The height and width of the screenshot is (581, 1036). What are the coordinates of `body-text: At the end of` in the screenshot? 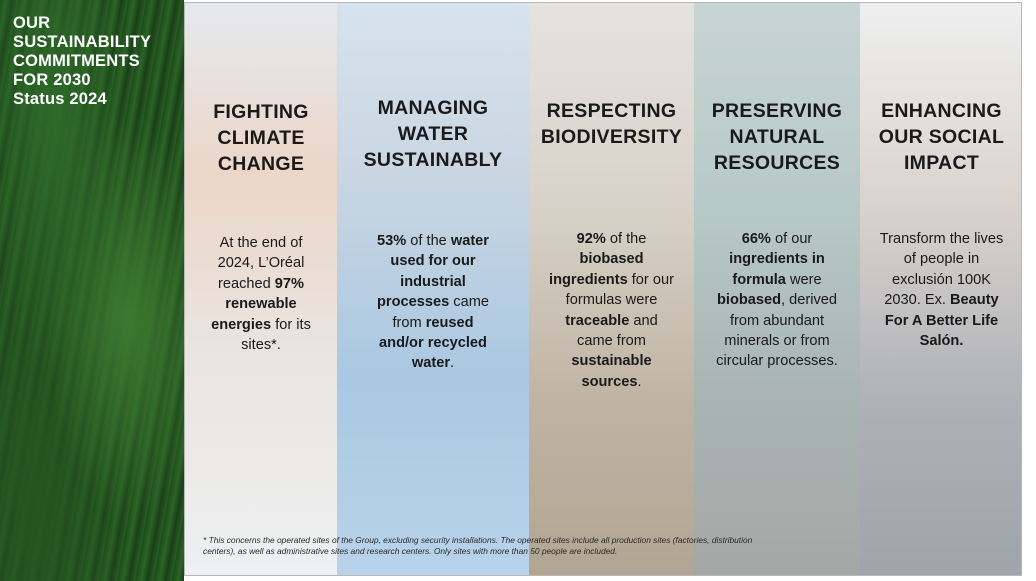 It's located at (261, 243).